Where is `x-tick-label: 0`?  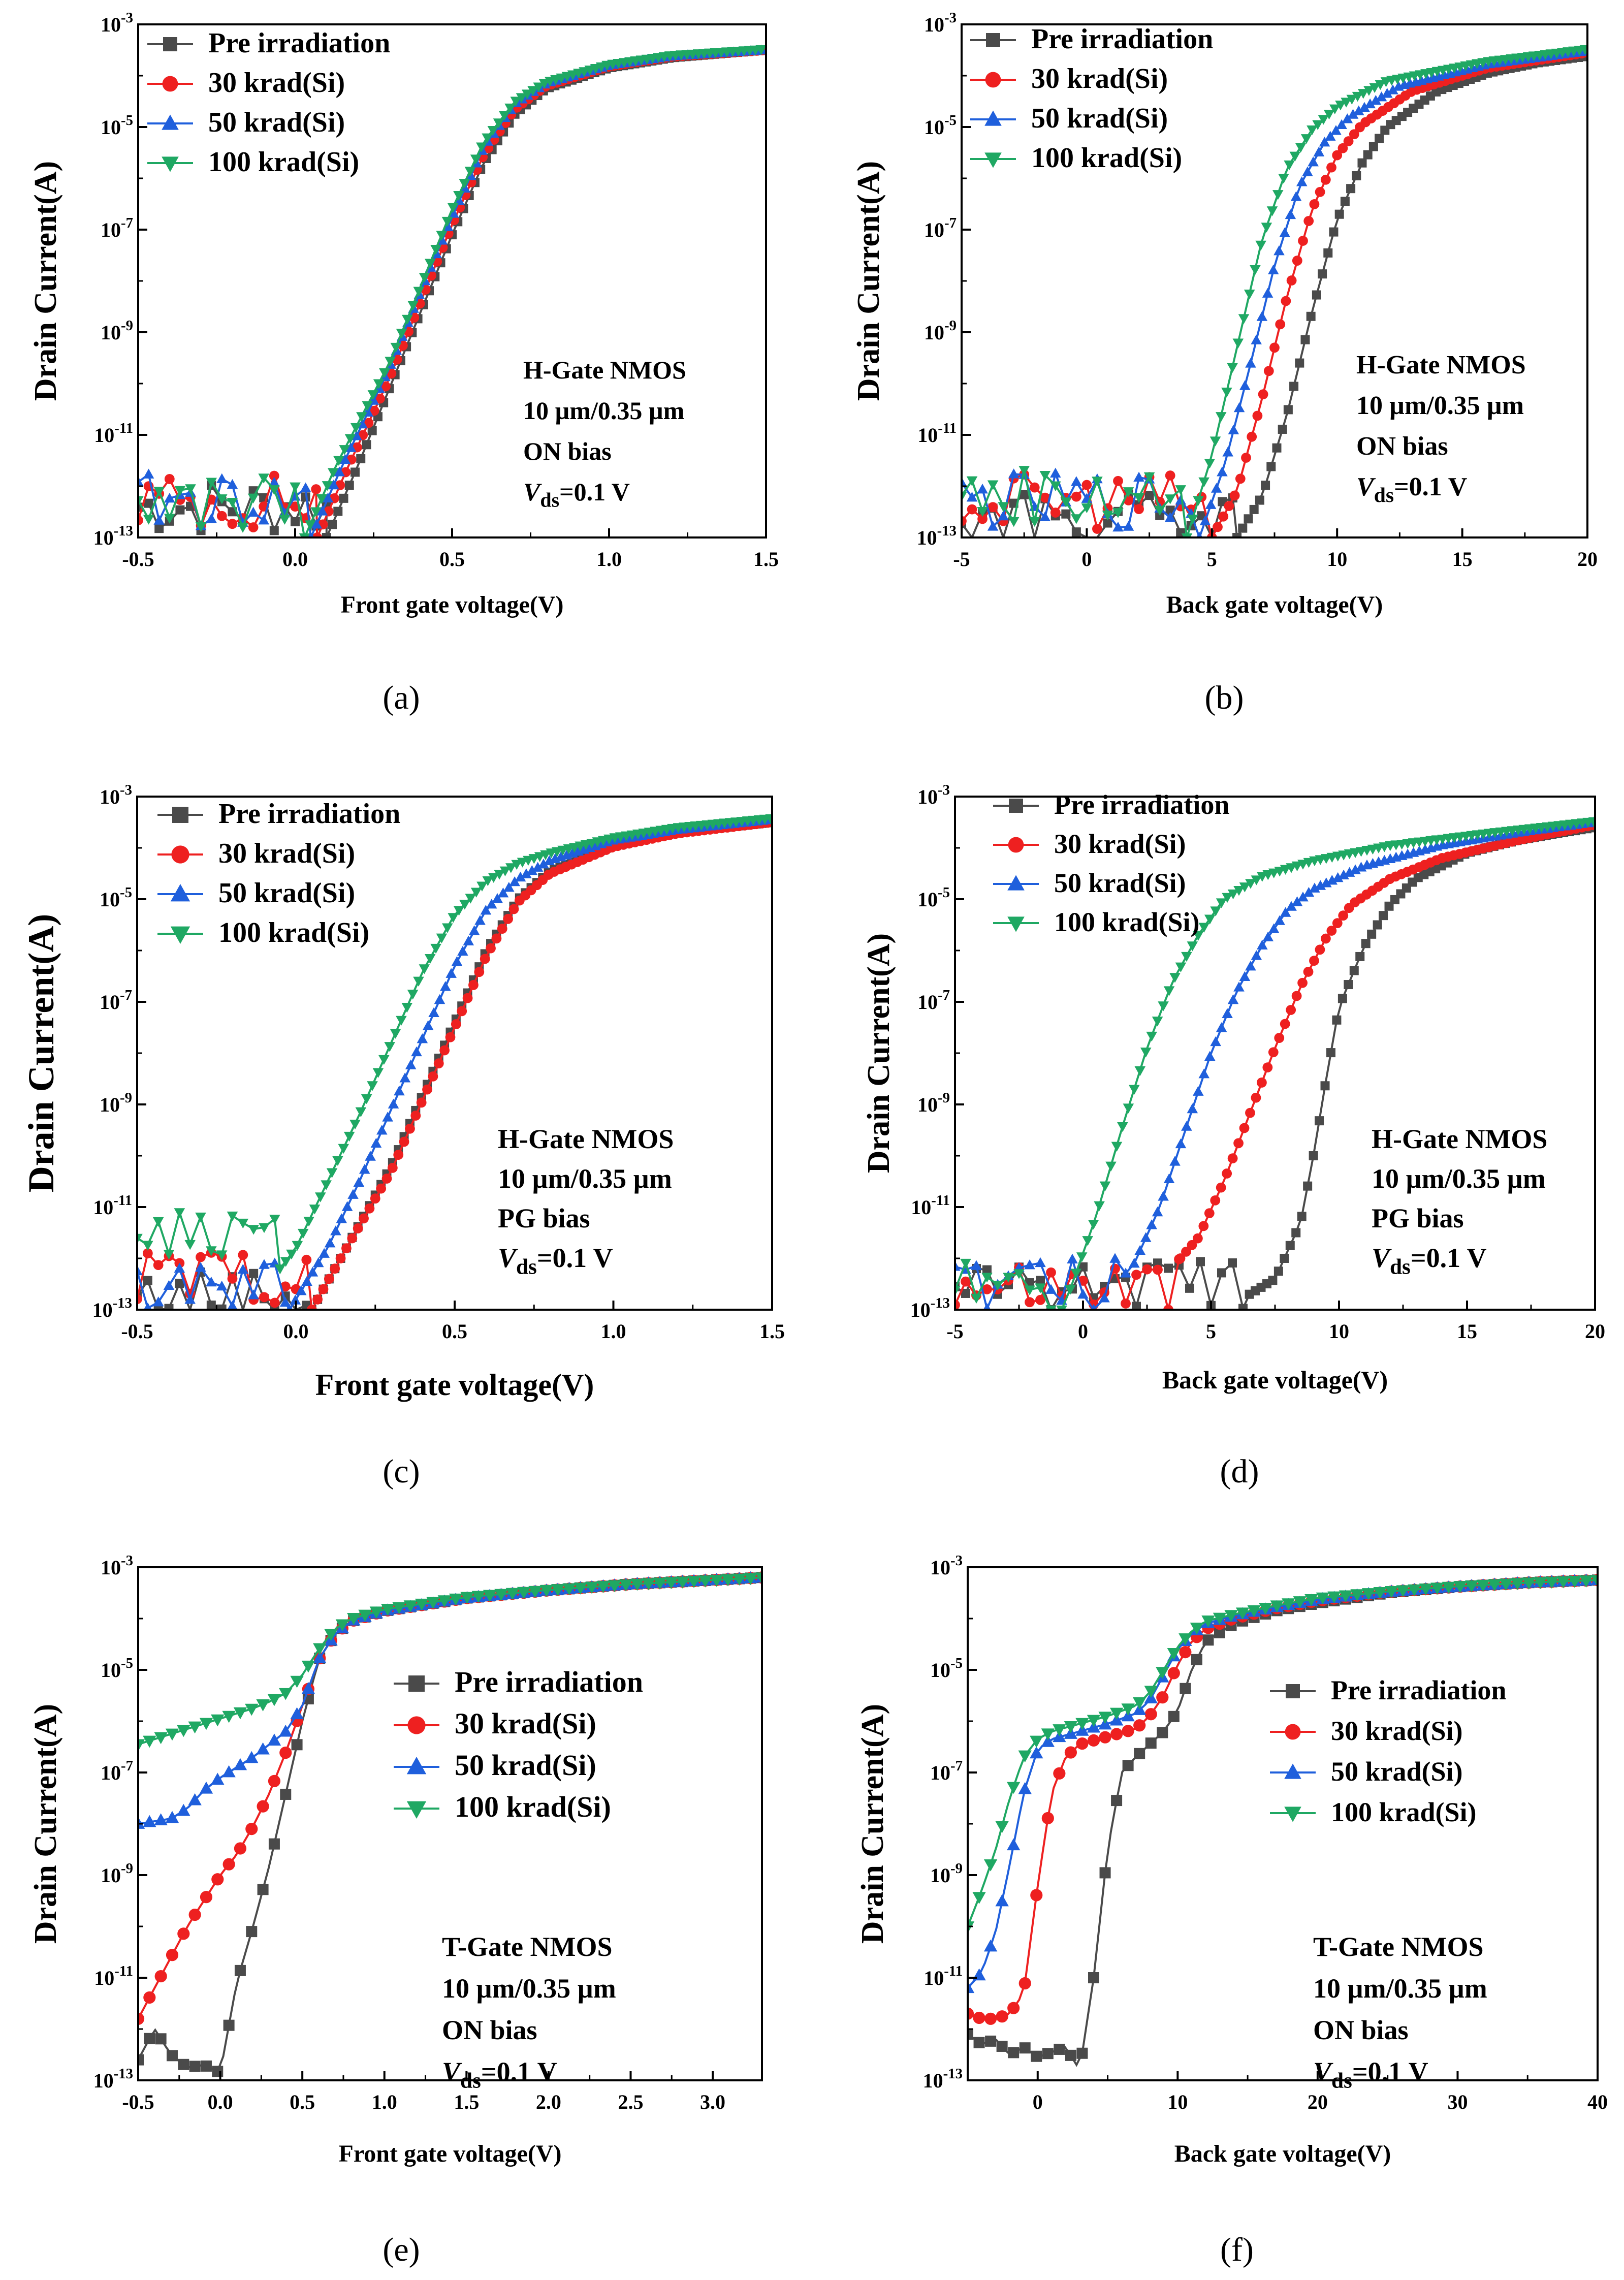 x-tick-label: 0 is located at coordinates (1086, 559).